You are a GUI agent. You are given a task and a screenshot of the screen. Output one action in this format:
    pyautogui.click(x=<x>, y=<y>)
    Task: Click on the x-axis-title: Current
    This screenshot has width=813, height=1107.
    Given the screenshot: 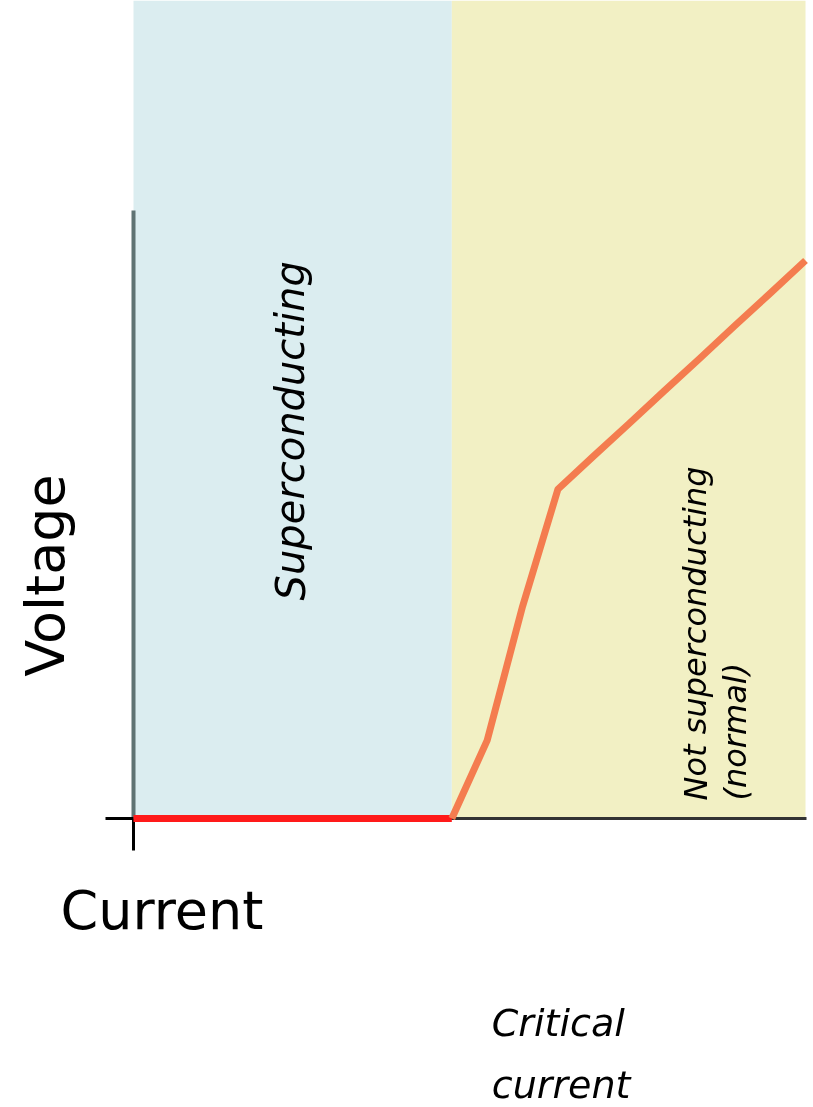 What is the action you would take?
    pyautogui.click(x=162, y=910)
    